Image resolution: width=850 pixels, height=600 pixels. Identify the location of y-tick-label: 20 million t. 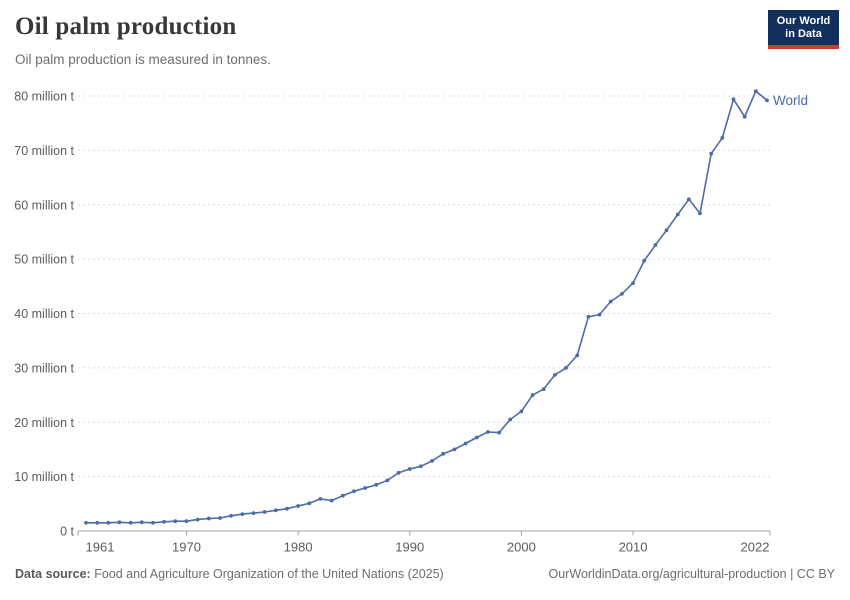
(44, 423).